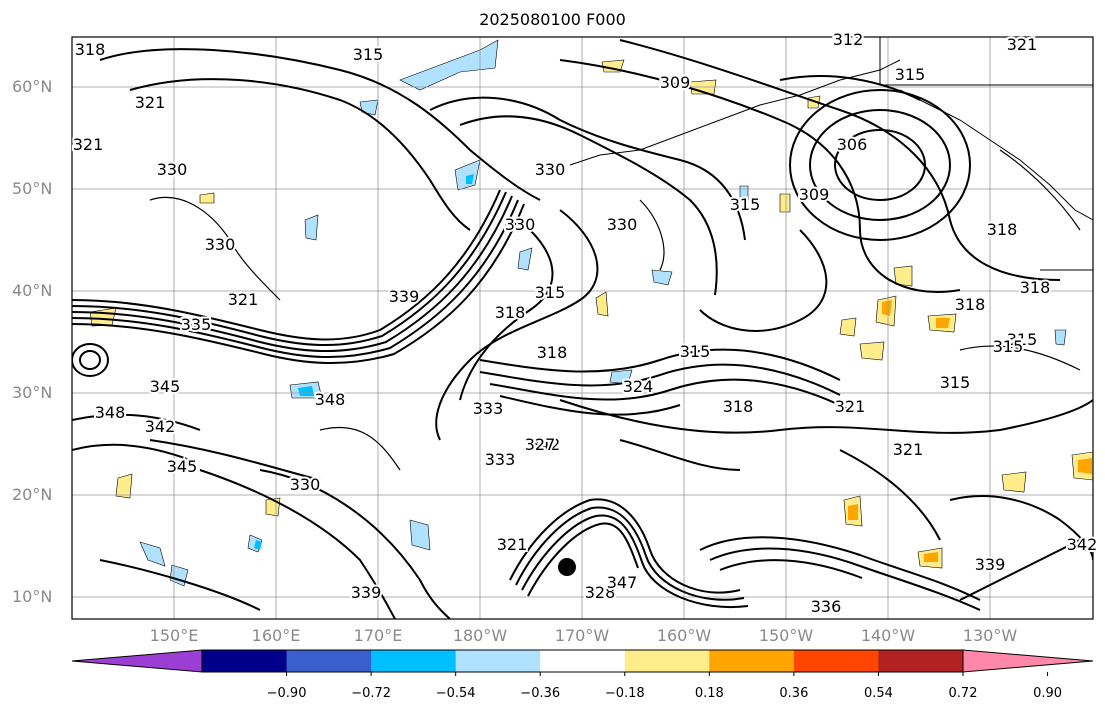 This screenshot has width=1105, height=712. What do you see at coordinates (371, 693) in the screenshot?
I see `colorbar-tick-label: −0.72` at bounding box center [371, 693].